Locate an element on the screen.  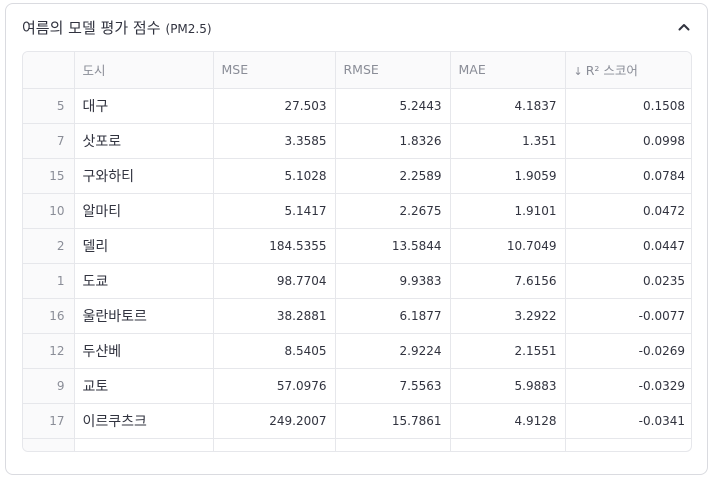
cell-mse: 38.2881 is located at coordinates (274, 316).